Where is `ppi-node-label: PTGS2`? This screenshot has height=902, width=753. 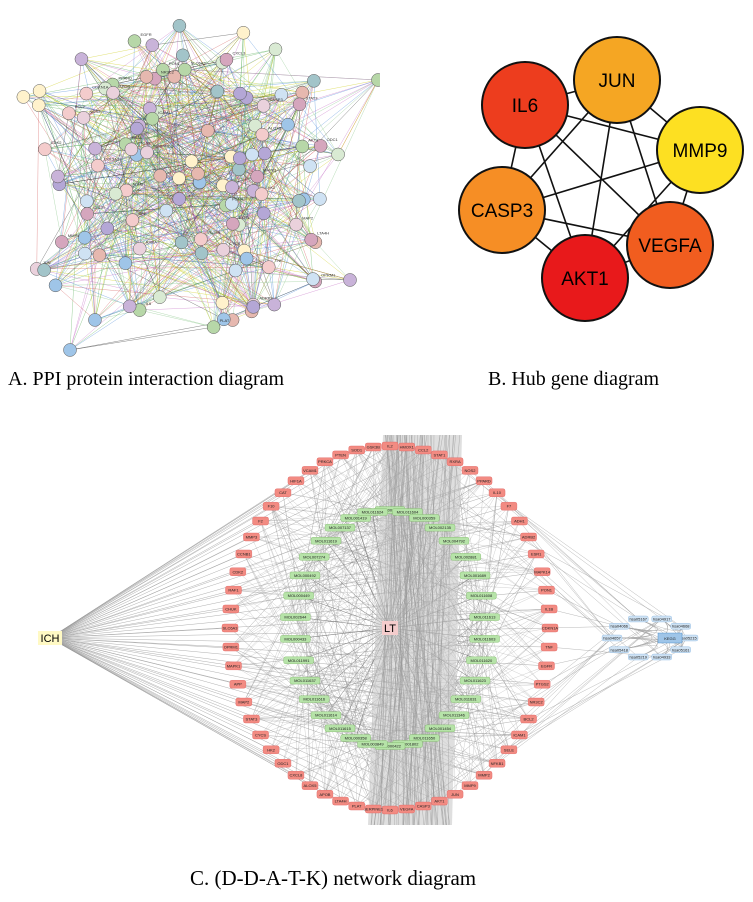 ppi-node-label: PTGS2 is located at coordinates (144, 142).